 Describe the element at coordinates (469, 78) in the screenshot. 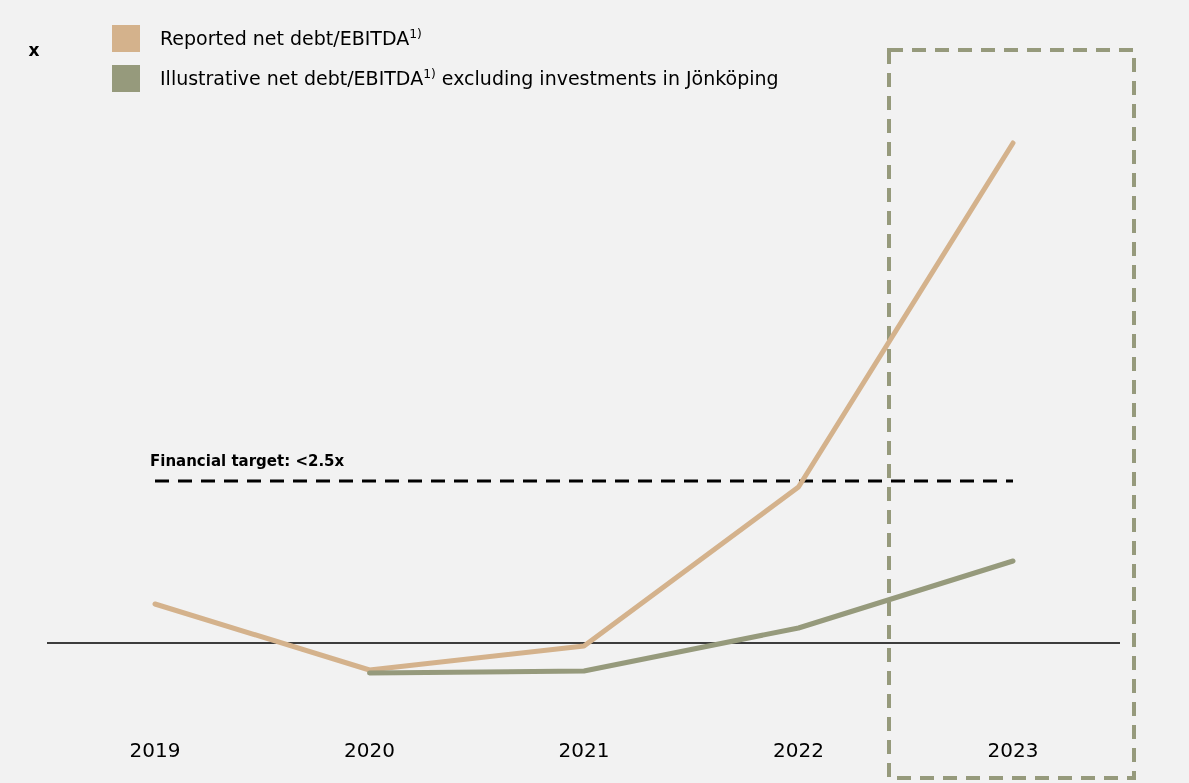

I see `legend-label: Illustrative net debt/EBITDA$^{1)}$ excluding investments in Jönköping` at that location.